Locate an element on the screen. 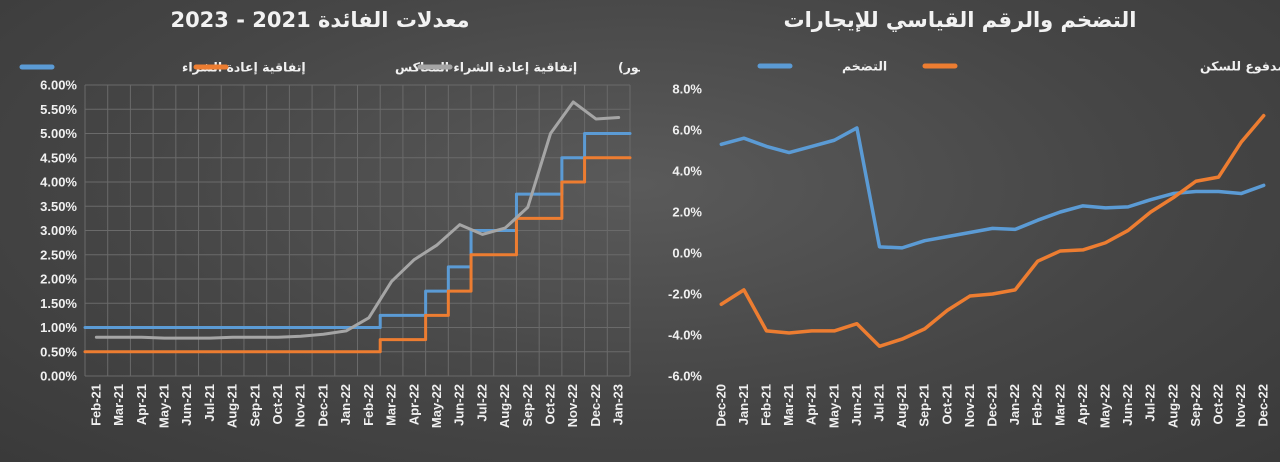  y-tick-label: 4.0% is located at coordinates (687, 171).